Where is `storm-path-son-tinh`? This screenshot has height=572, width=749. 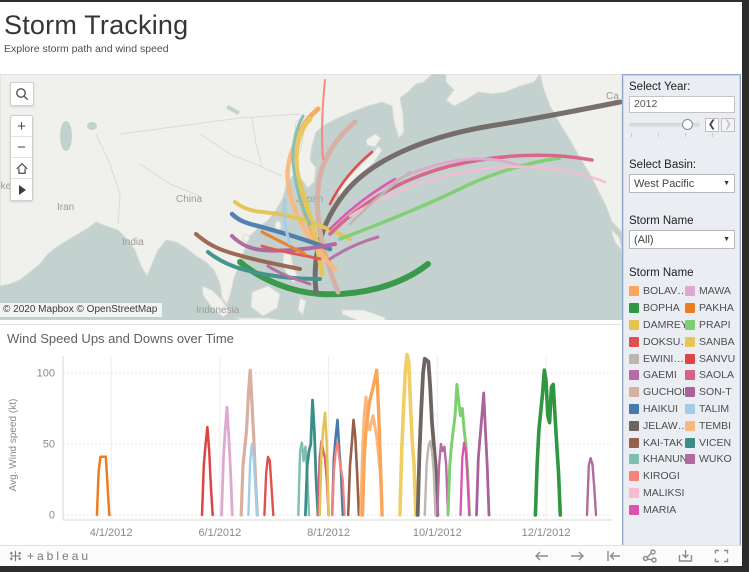
storm-path-son-tinh is located at coordinates (283, 243).